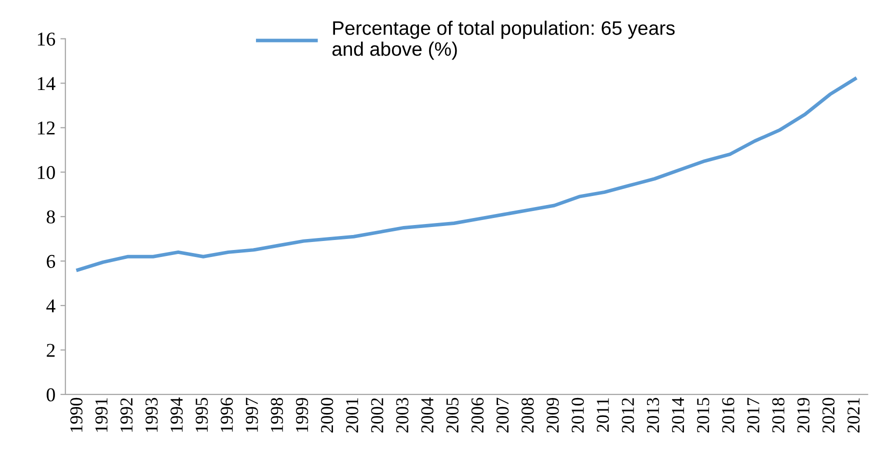  Describe the element at coordinates (678, 415) in the screenshot. I see `x-tick-label: 2014` at that location.